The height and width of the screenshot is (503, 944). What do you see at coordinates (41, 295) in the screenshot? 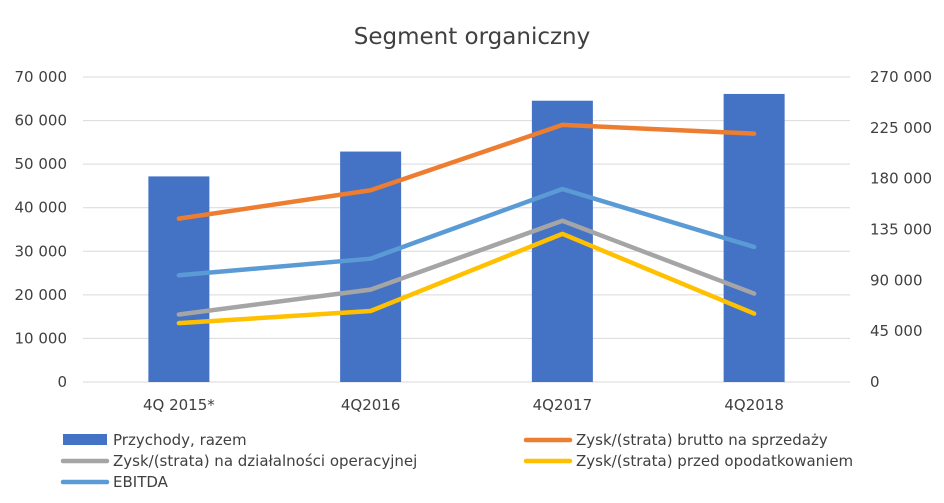
I see `left-tick-label: 20 000` at bounding box center [41, 295].